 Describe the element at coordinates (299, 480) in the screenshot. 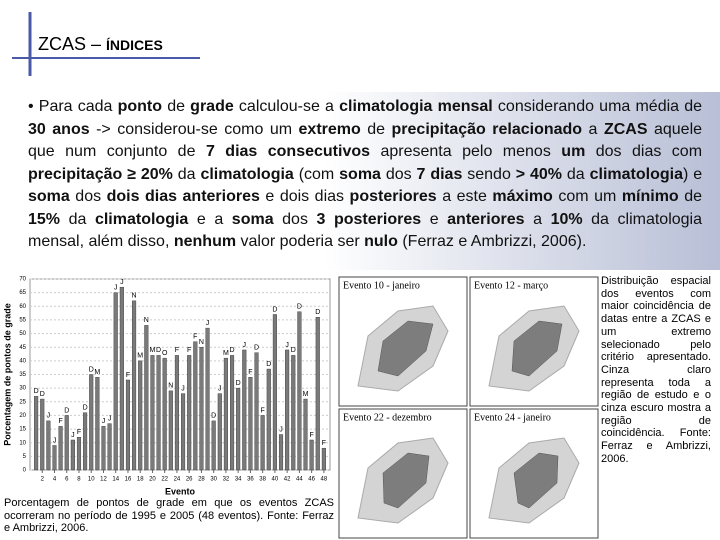

I see `x-tick-label: 44` at that location.